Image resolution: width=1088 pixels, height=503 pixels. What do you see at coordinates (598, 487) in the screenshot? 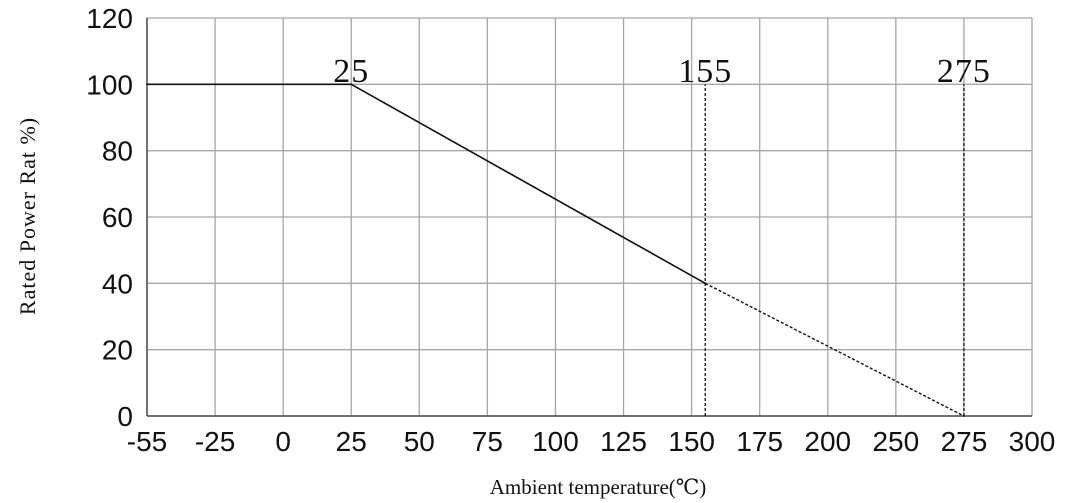
I see `x-axis-title: Ambient temperature(℃)` at bounding box center [598, 487].